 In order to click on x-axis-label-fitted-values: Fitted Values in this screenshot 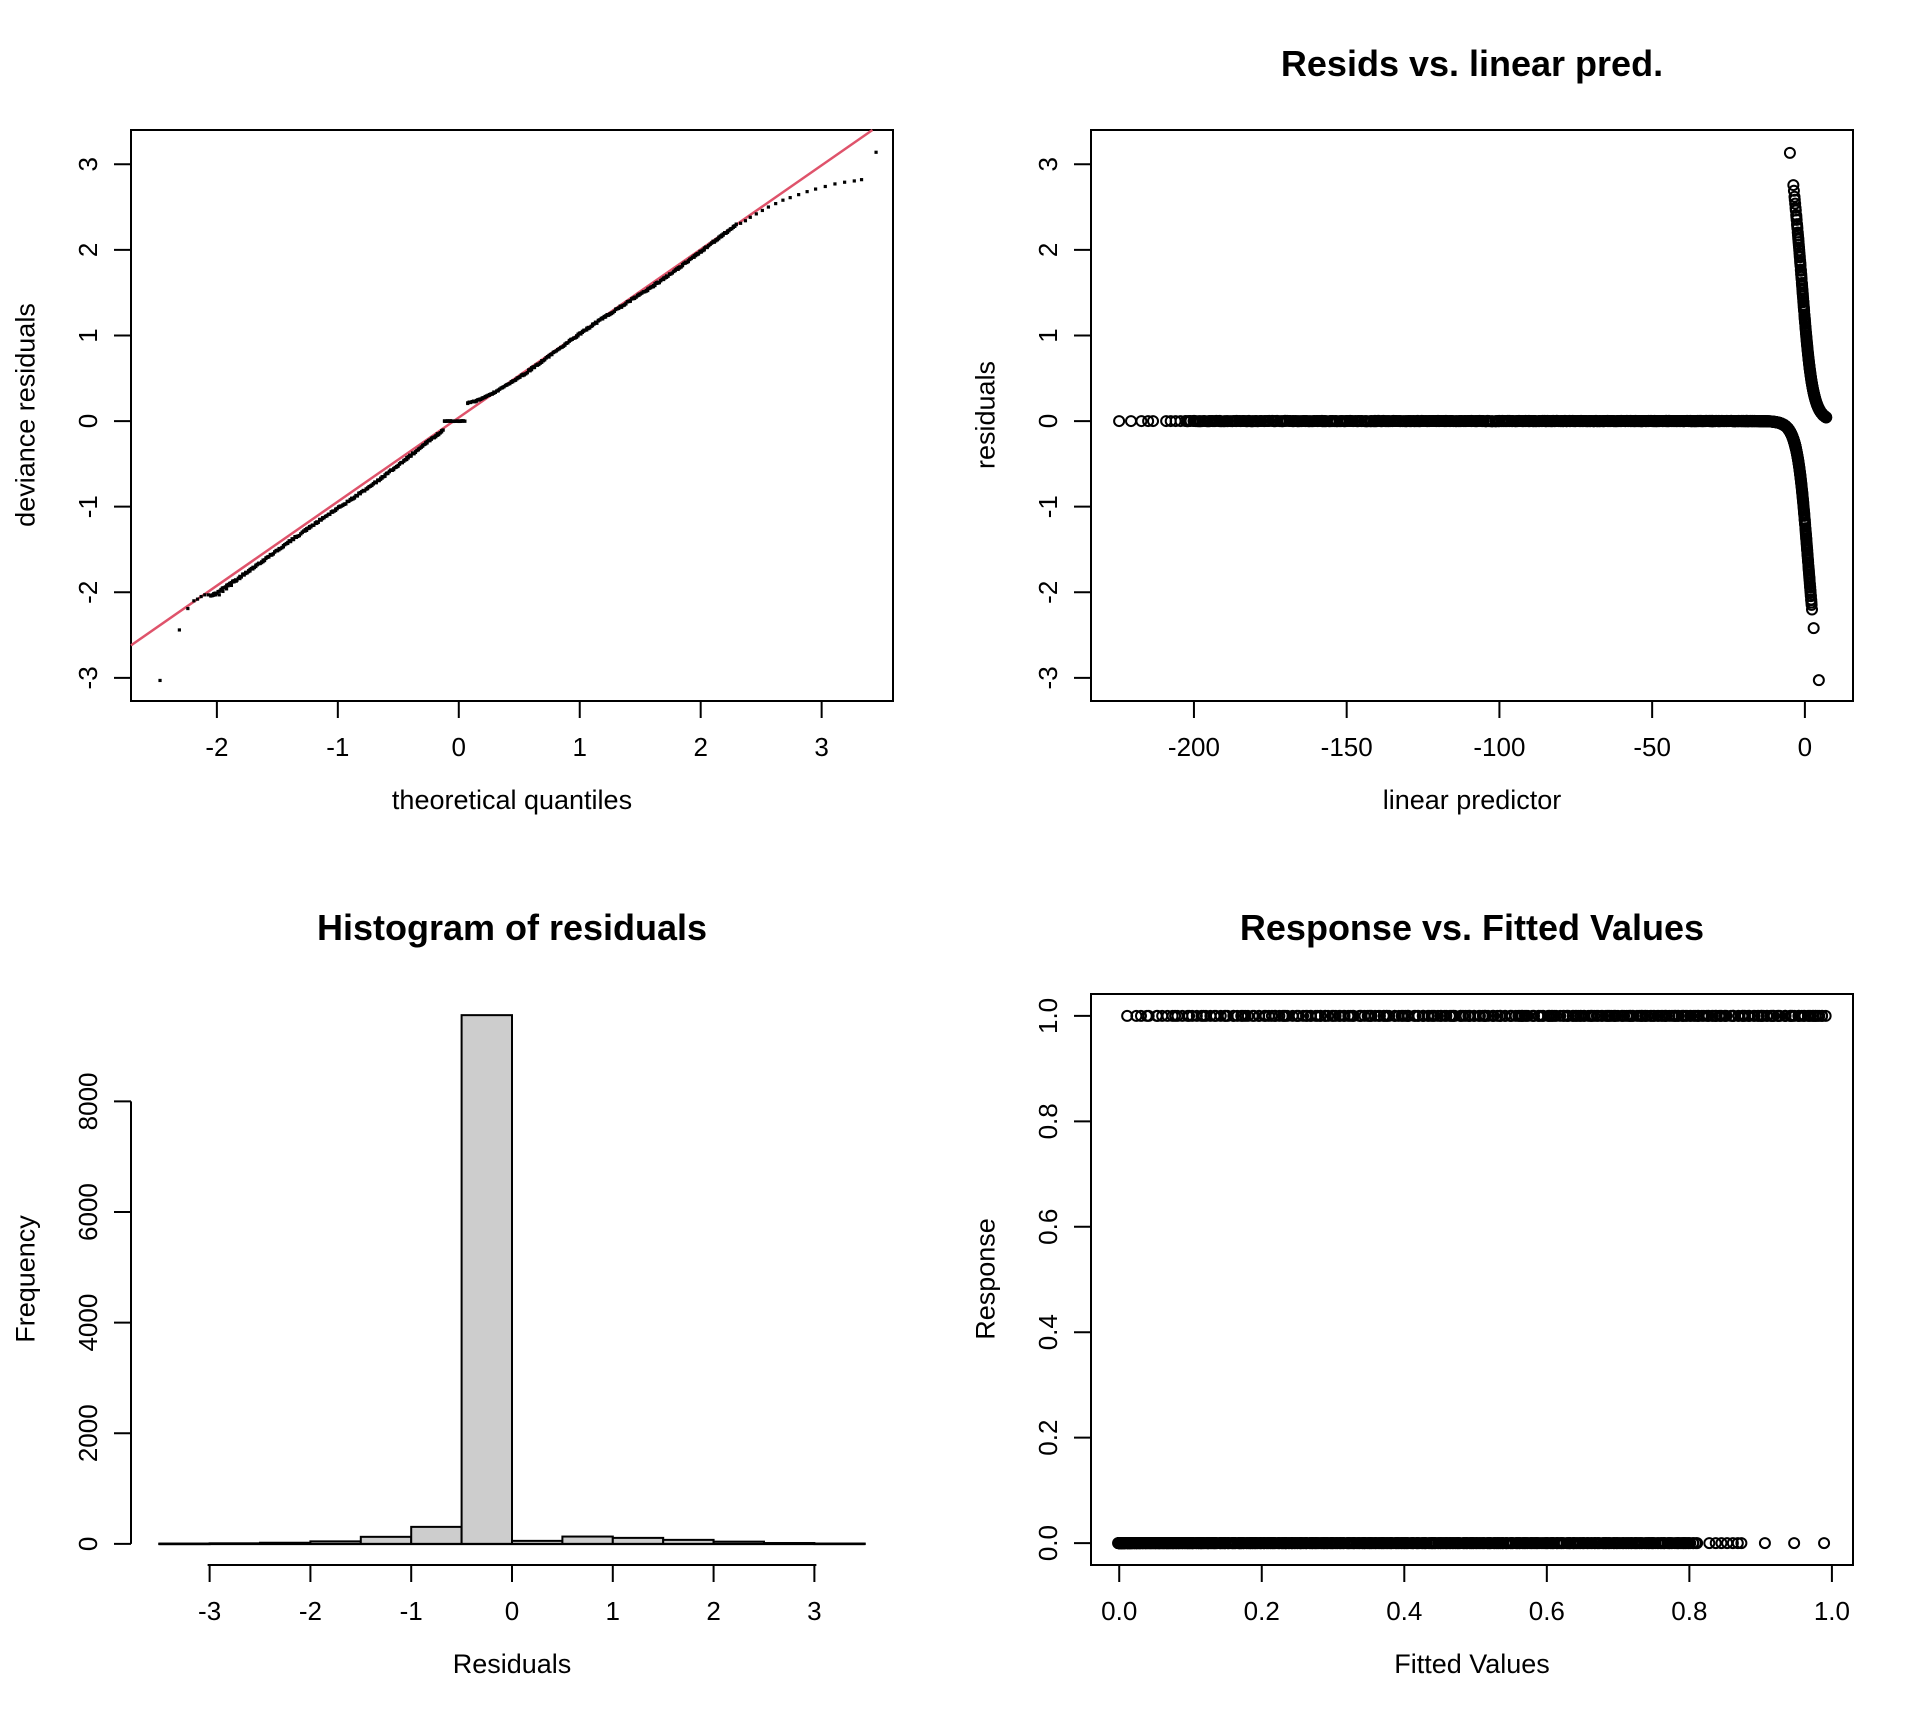, I will do `click(1472, 1664)`.